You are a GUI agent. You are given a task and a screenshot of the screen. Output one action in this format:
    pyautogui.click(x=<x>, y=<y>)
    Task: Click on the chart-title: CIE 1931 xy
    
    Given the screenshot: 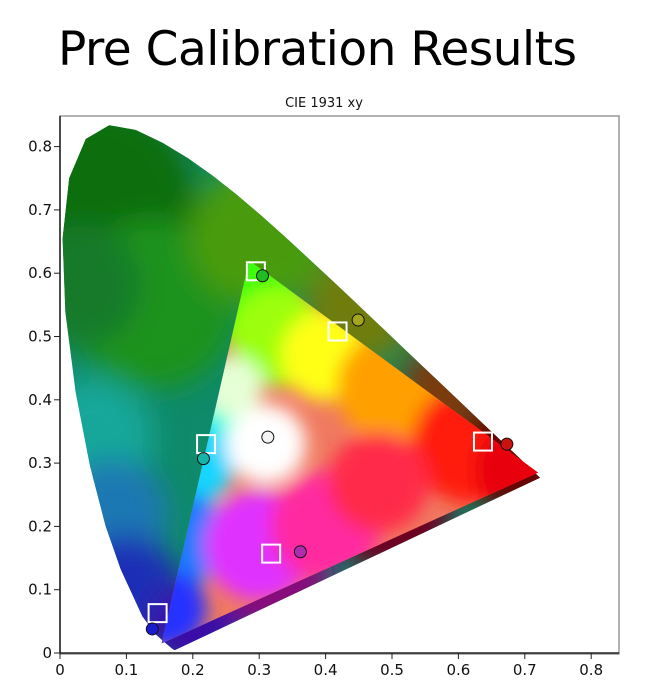 What is the action you would take?
    pyautogui.click(x=324, y=103)
    